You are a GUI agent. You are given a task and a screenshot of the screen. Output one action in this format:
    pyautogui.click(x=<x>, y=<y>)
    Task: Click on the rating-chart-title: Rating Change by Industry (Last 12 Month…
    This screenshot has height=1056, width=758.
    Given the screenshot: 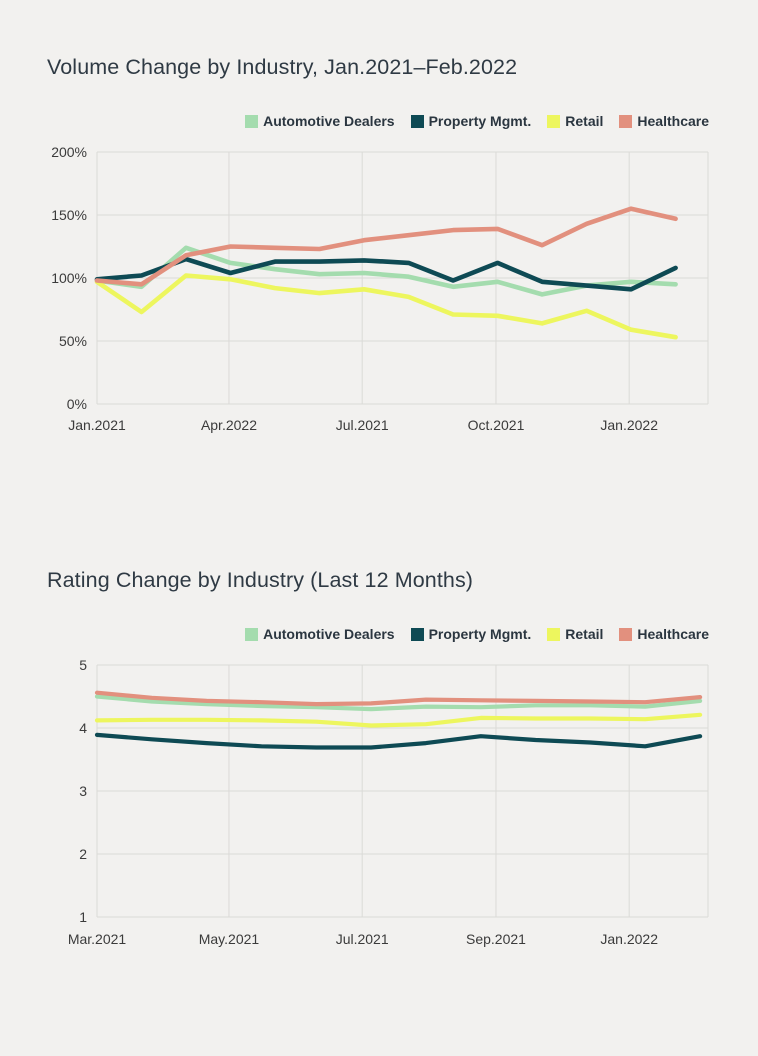 What is the action you would take?
    pyautogui.click(x=260, y=580)
    